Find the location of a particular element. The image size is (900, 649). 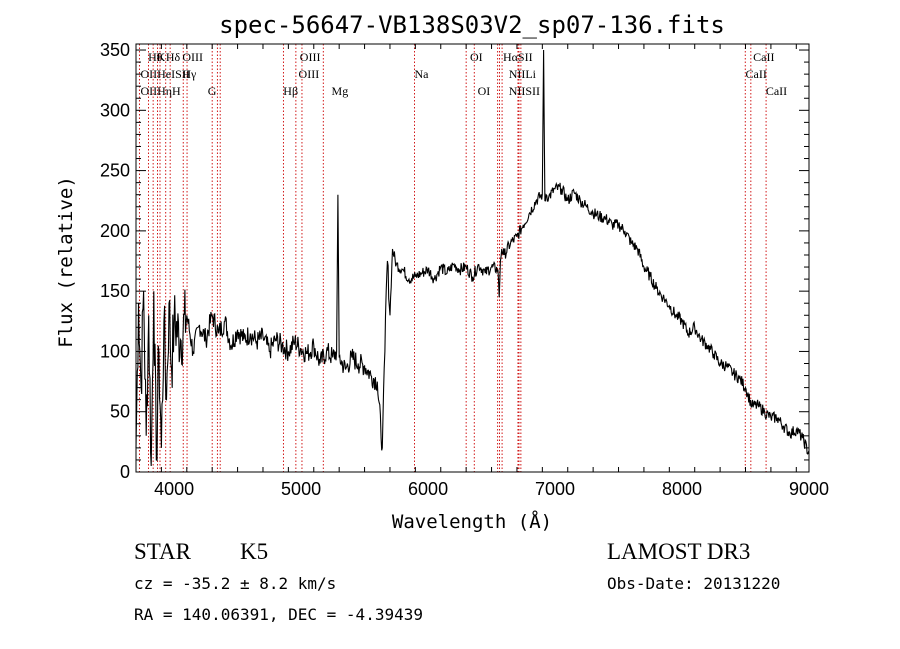

x-axis-label: Wavelength (Å) is located at coordinates (472, 521).